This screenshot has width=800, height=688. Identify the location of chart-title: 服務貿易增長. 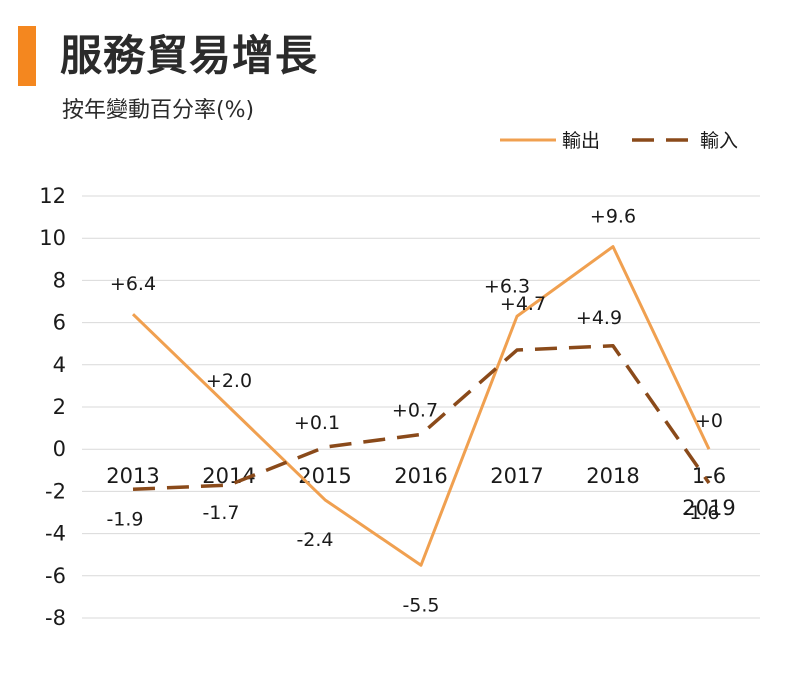
(189, 55).